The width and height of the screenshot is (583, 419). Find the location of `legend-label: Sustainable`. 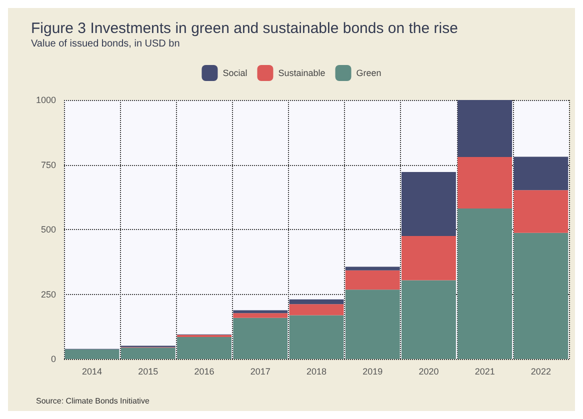

legend-label: Sustainable is located at coordinates (302, 73).